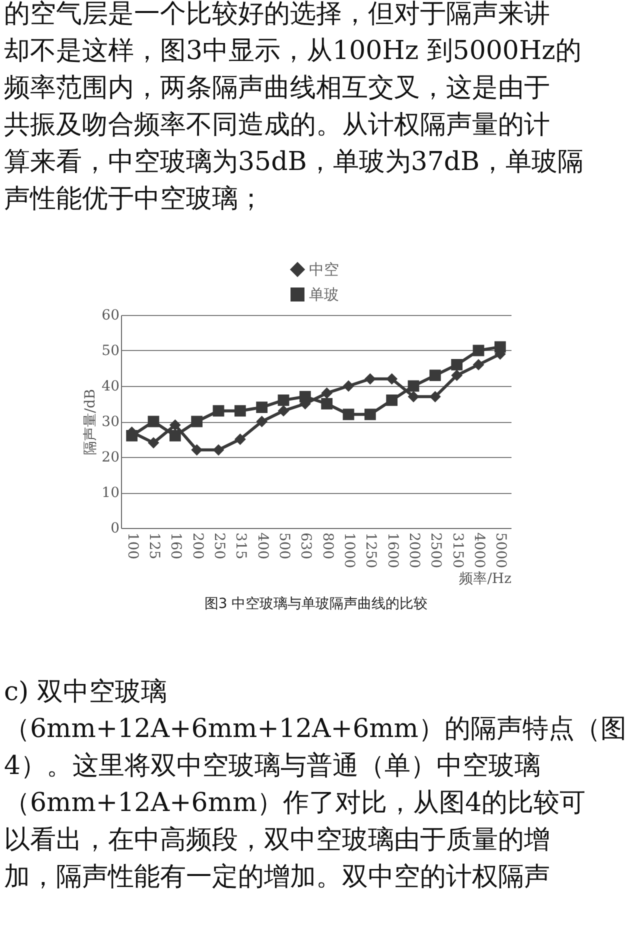  I want to click on text: 共振及吻合频率不同造成的。从计权隔声量的计, so click(277, 125).